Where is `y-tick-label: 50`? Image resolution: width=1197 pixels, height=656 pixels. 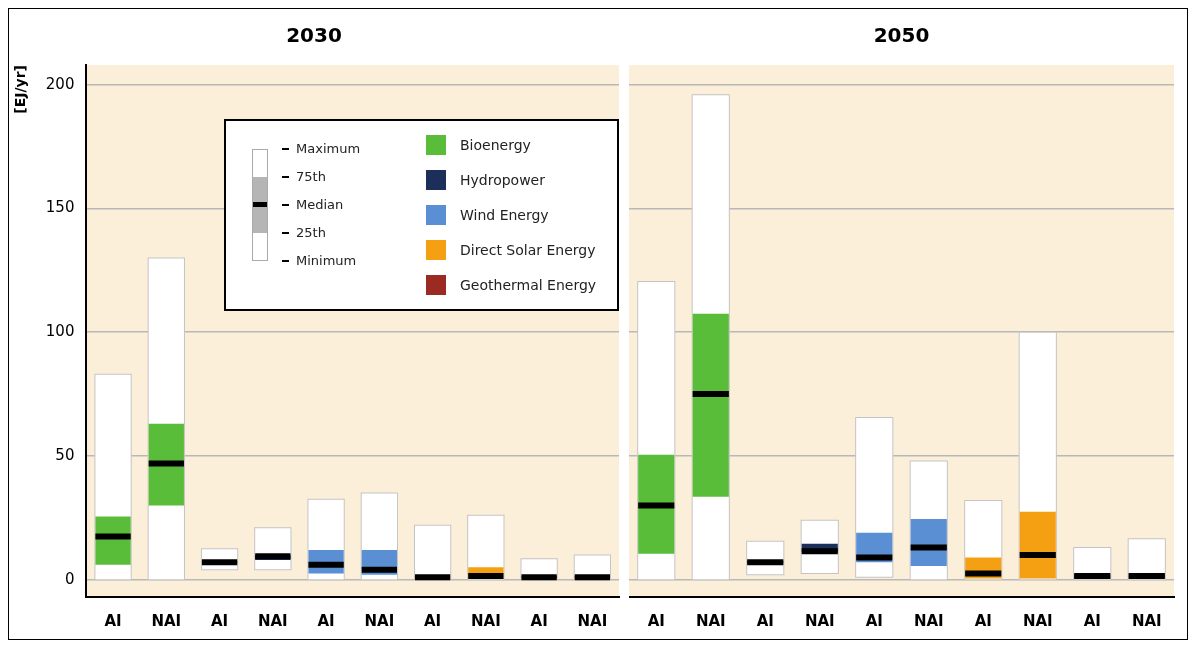
y-tick-label: 50 is located at coordinates (65, 454).